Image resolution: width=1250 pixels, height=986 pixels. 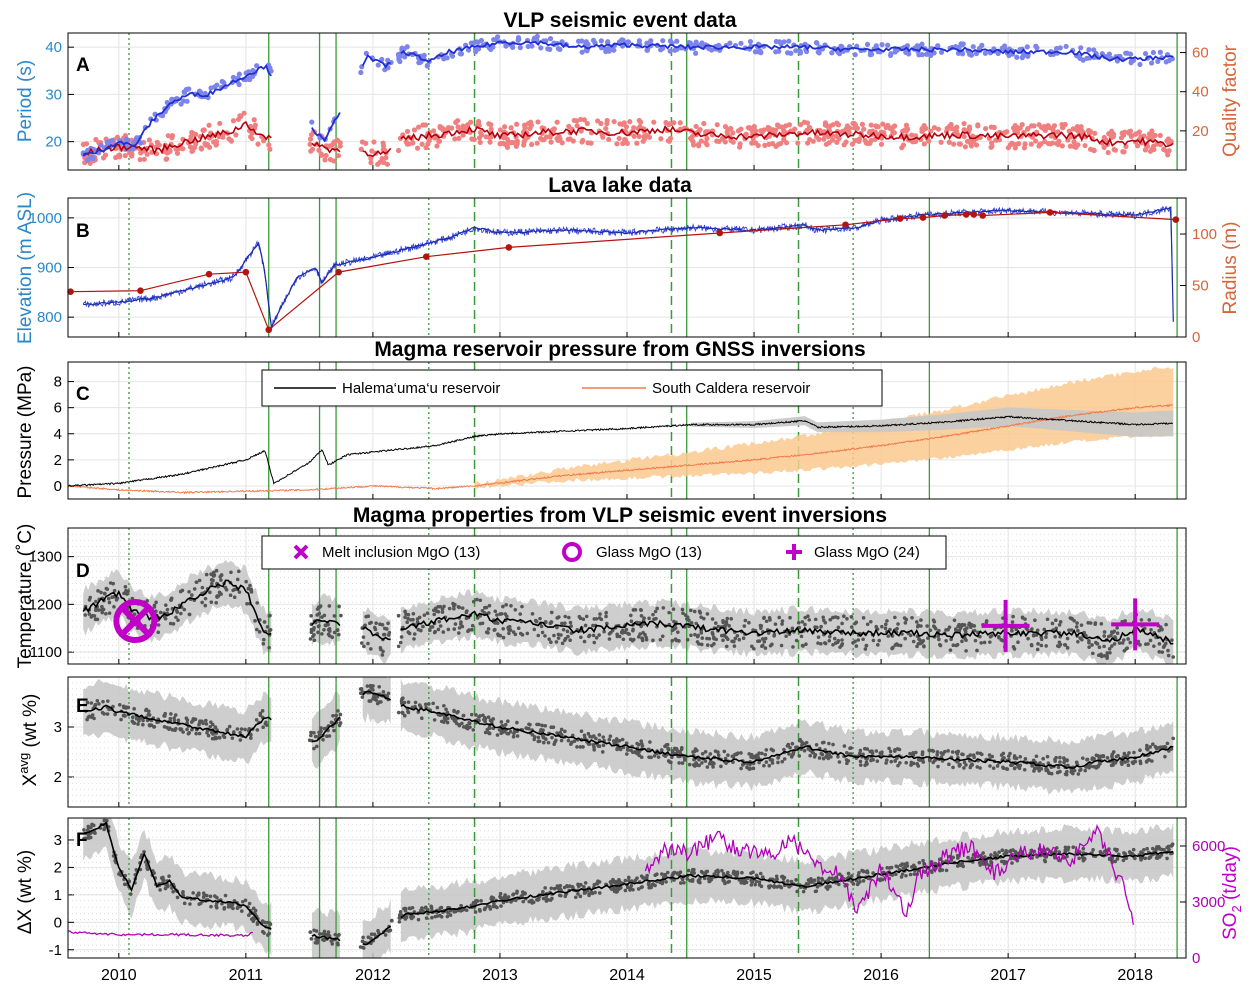 What do you see at coordinates (326, 622) in the screenshot?
I see `median-line` at bounding box center [326, 622].